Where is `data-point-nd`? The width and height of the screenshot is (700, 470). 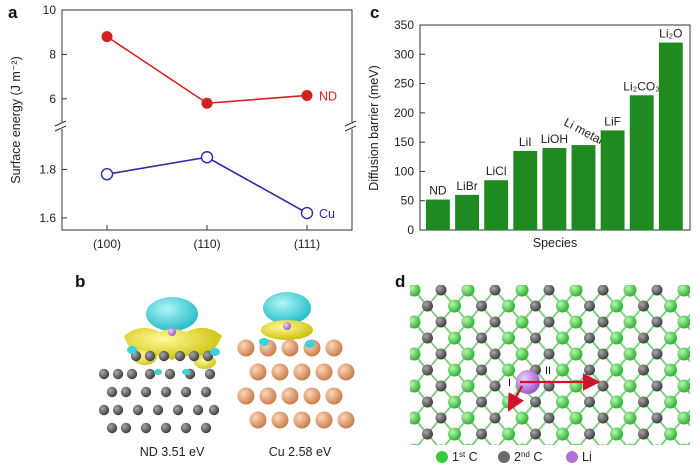
data-point-nd is located at coordinates (107, 37).